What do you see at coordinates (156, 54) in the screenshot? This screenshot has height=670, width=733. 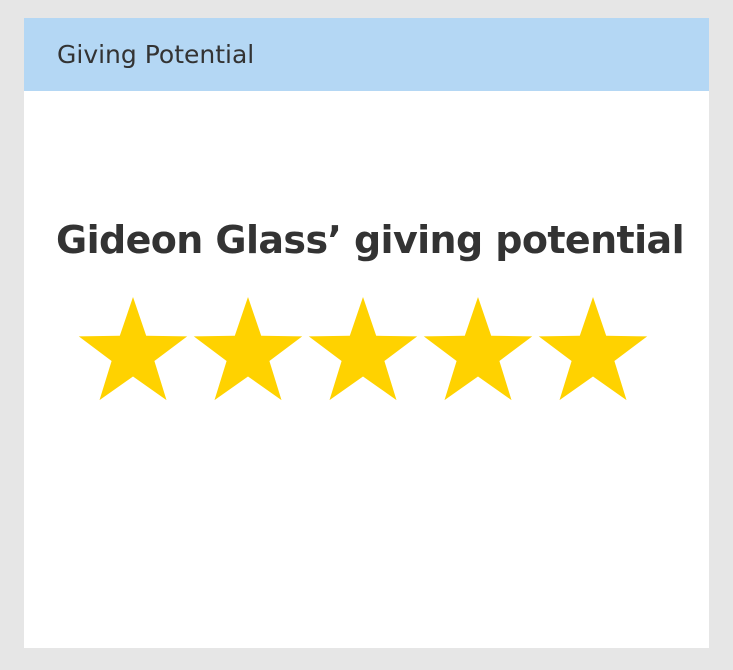 I see `card-header-title: Giving Potential` at bounding box center [156, 54].